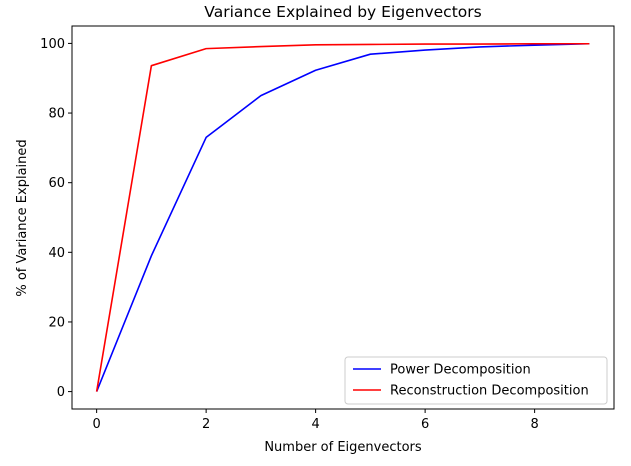 Image resolution: width=631 pixels, height=466 pixels. I want to click on y-tick-label: 20, so click(56, 322).